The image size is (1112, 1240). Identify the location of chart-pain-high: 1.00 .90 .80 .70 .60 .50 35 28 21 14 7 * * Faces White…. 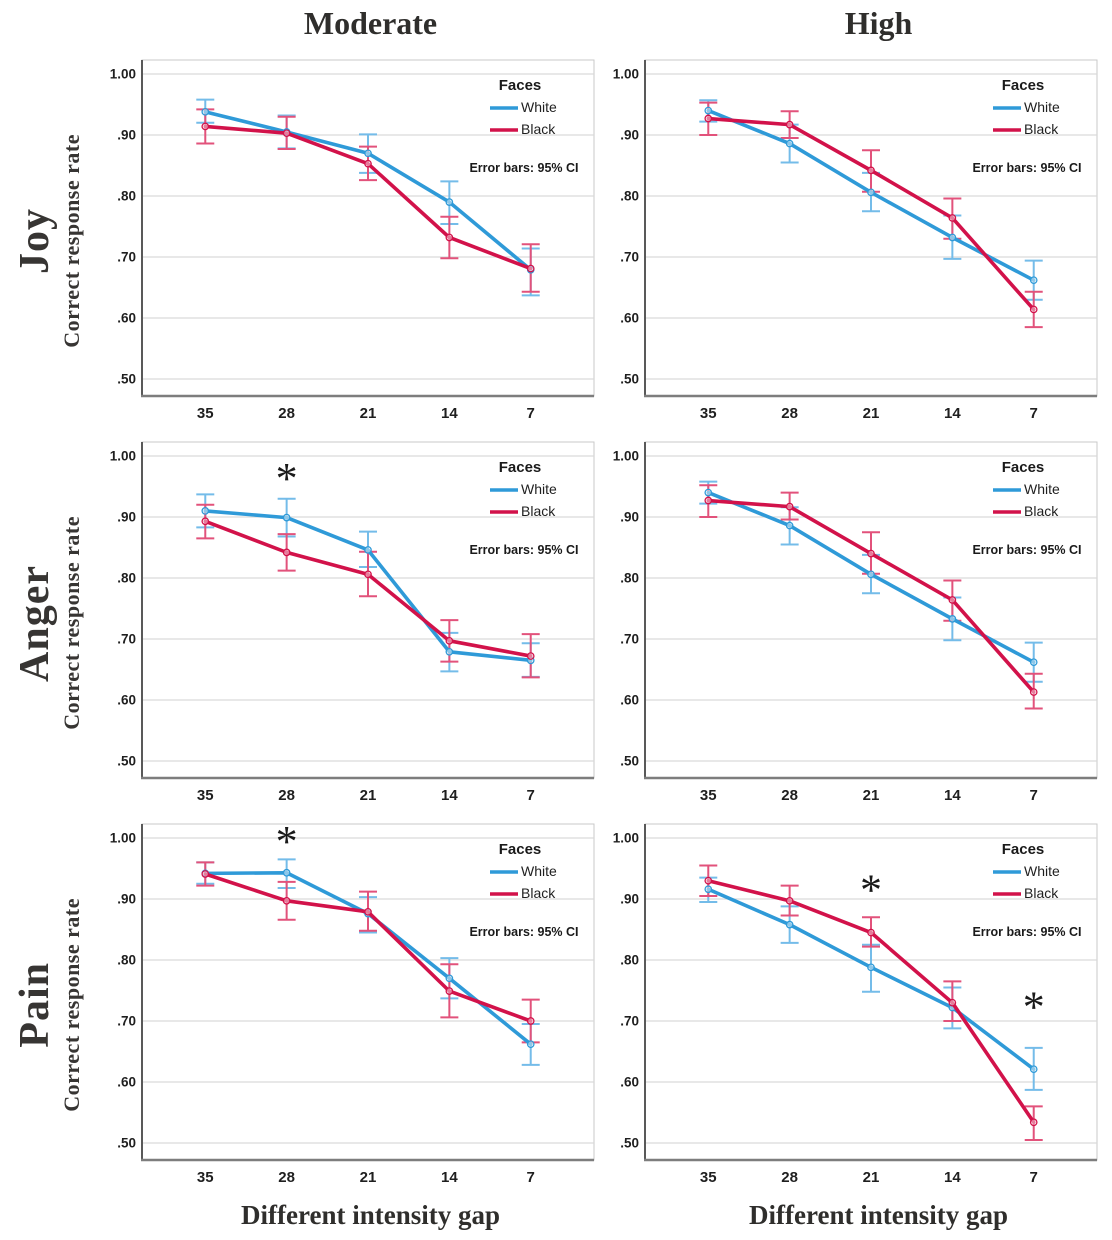
(855, 1004).